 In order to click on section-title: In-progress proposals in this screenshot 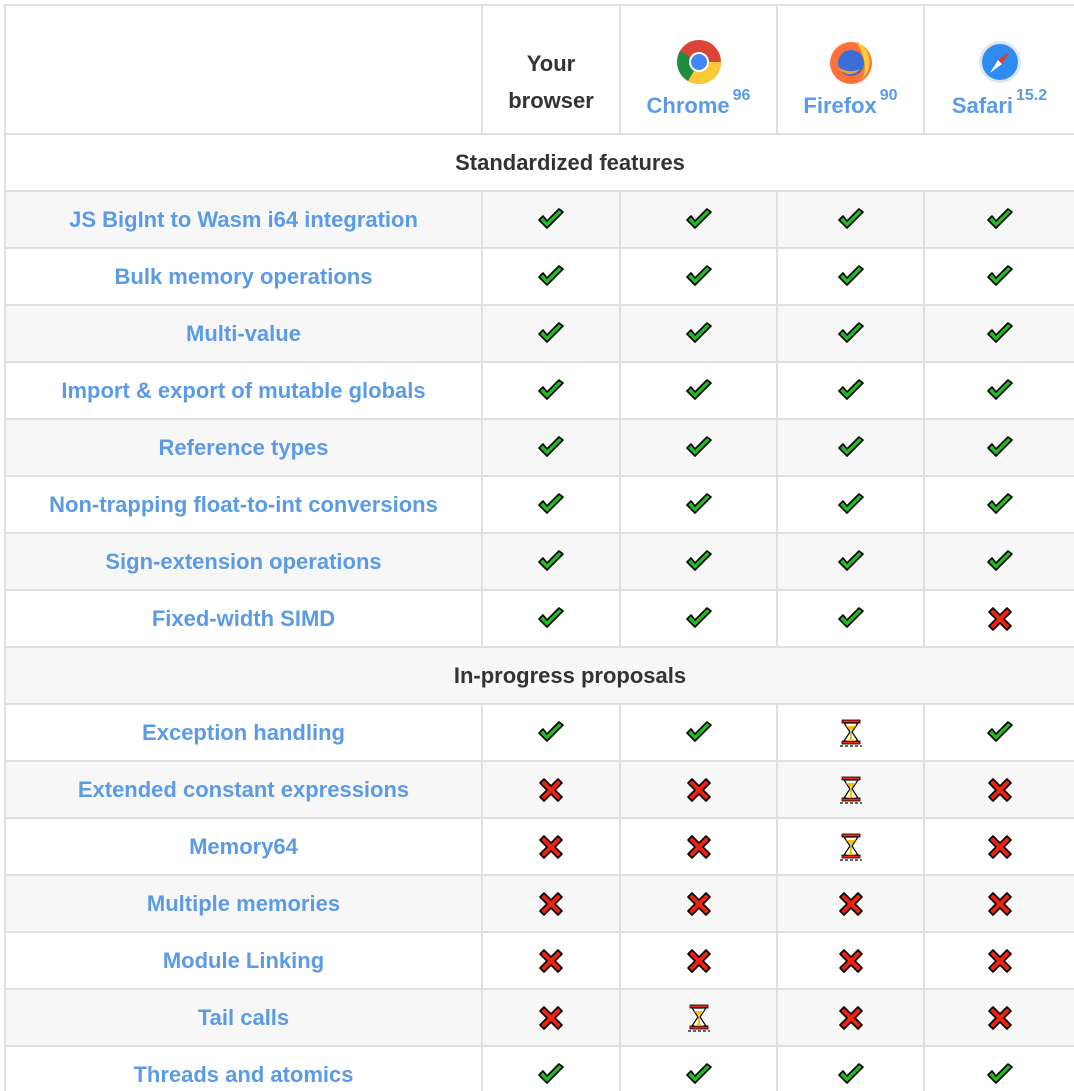, I will do `click(539, 675)`.